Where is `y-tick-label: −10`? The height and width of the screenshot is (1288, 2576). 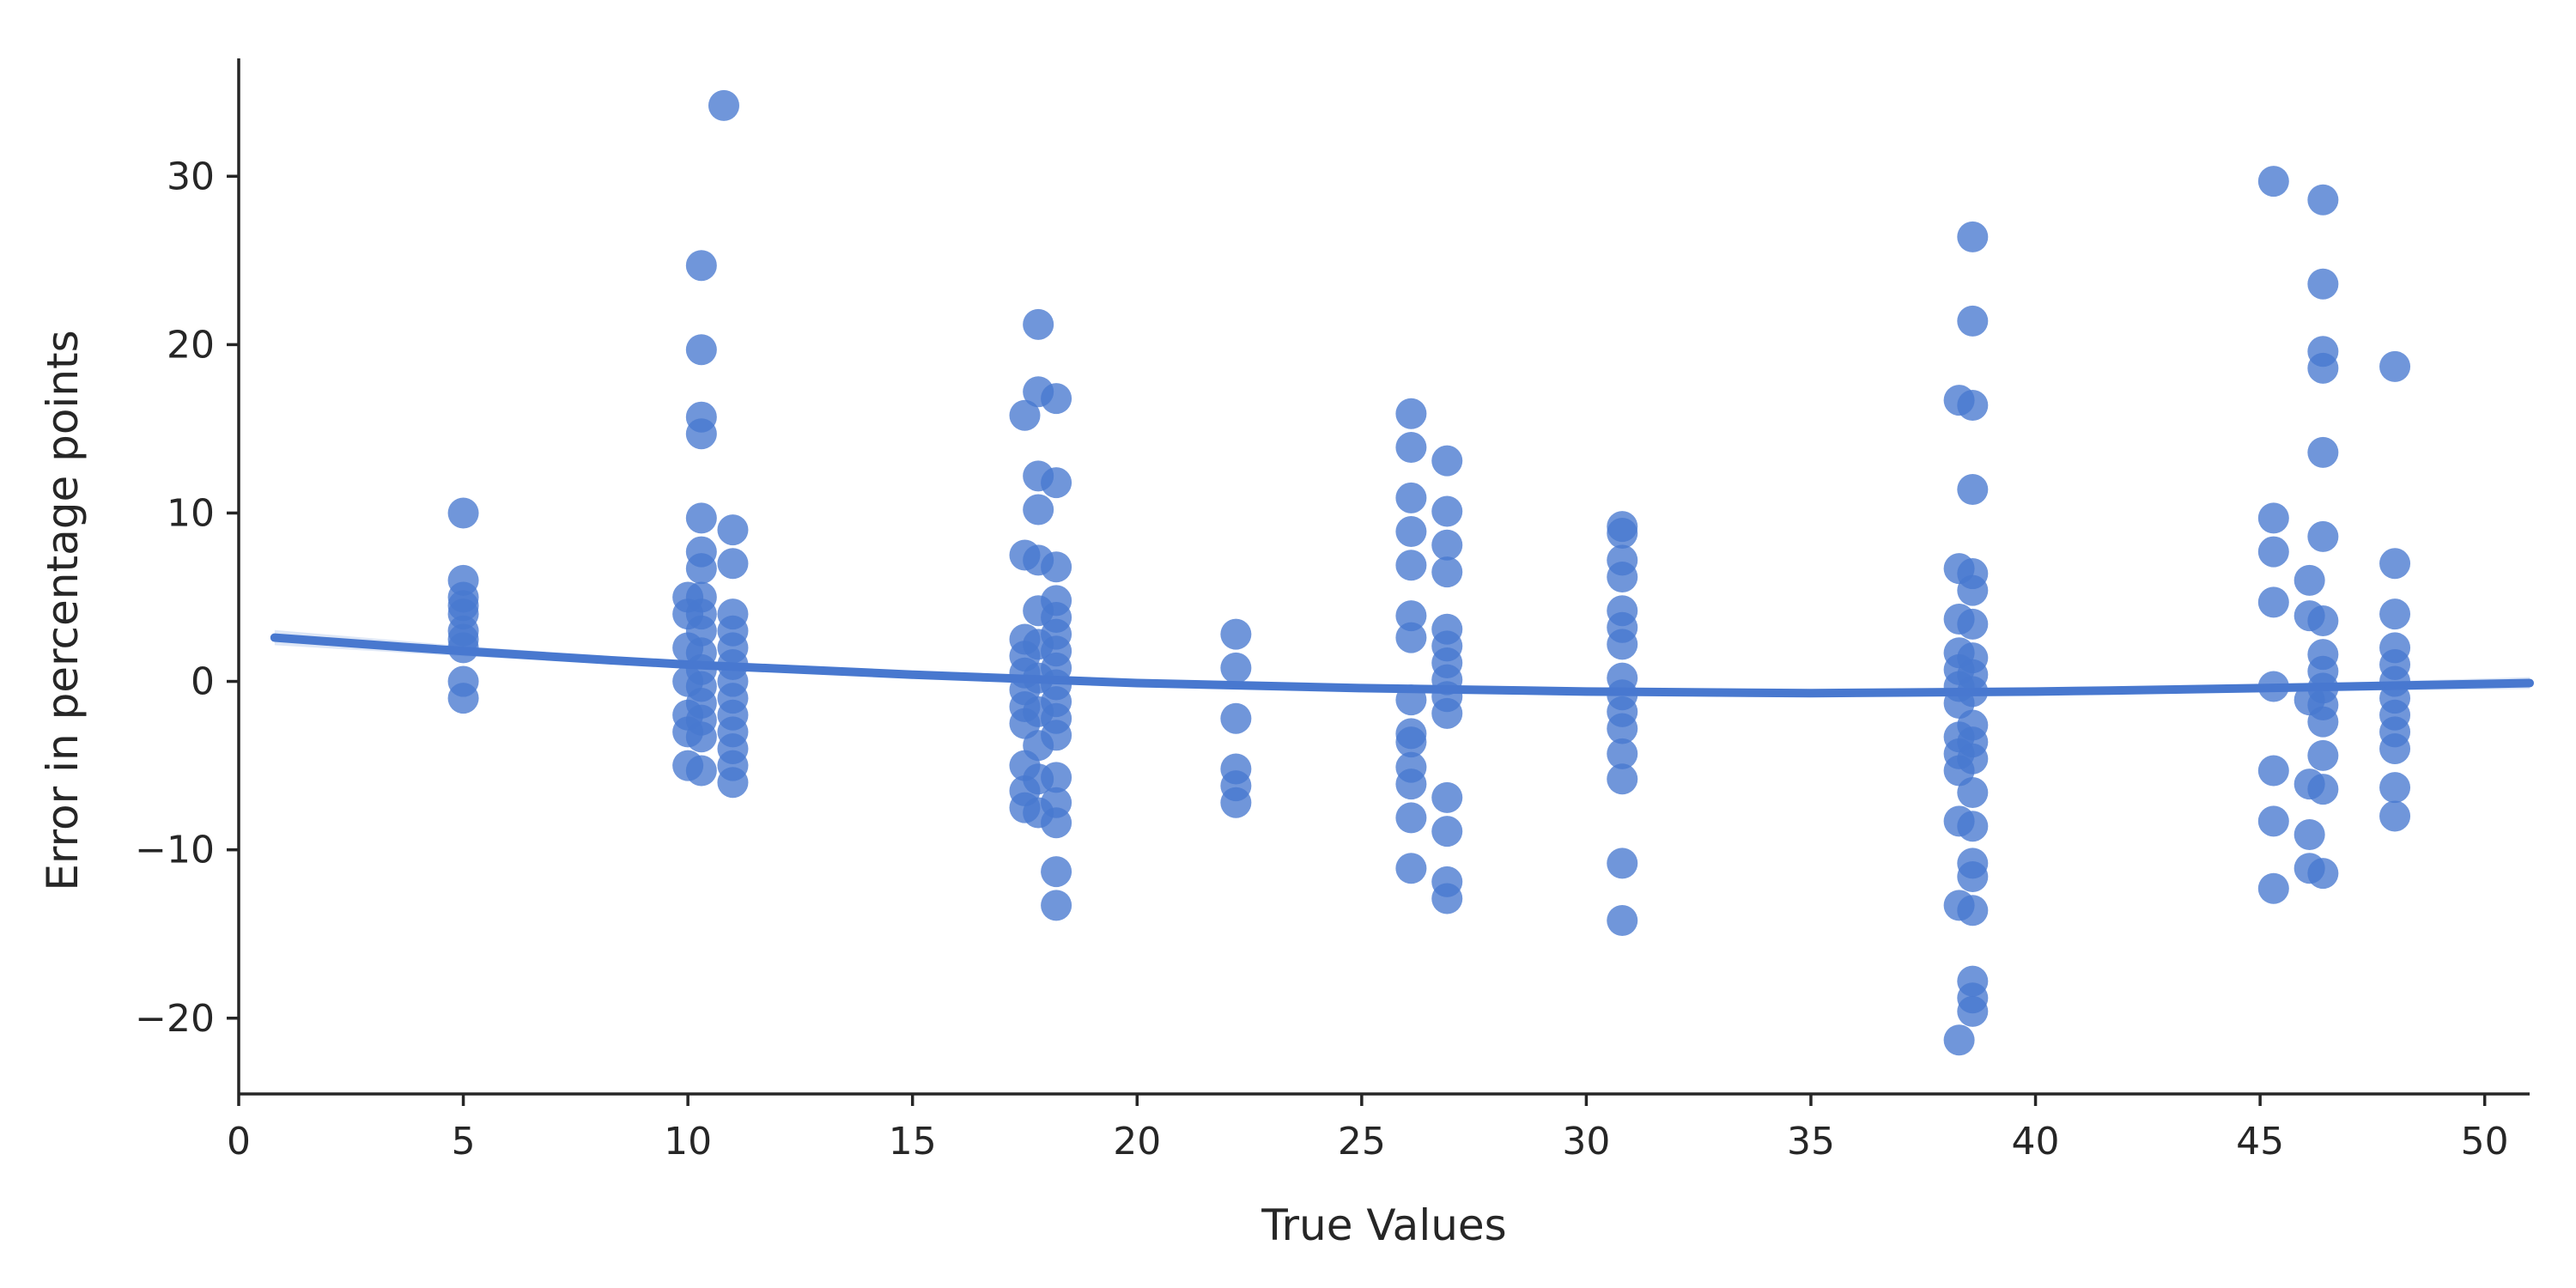 y-tick-label: −10 is located at coordinates (175, 850).